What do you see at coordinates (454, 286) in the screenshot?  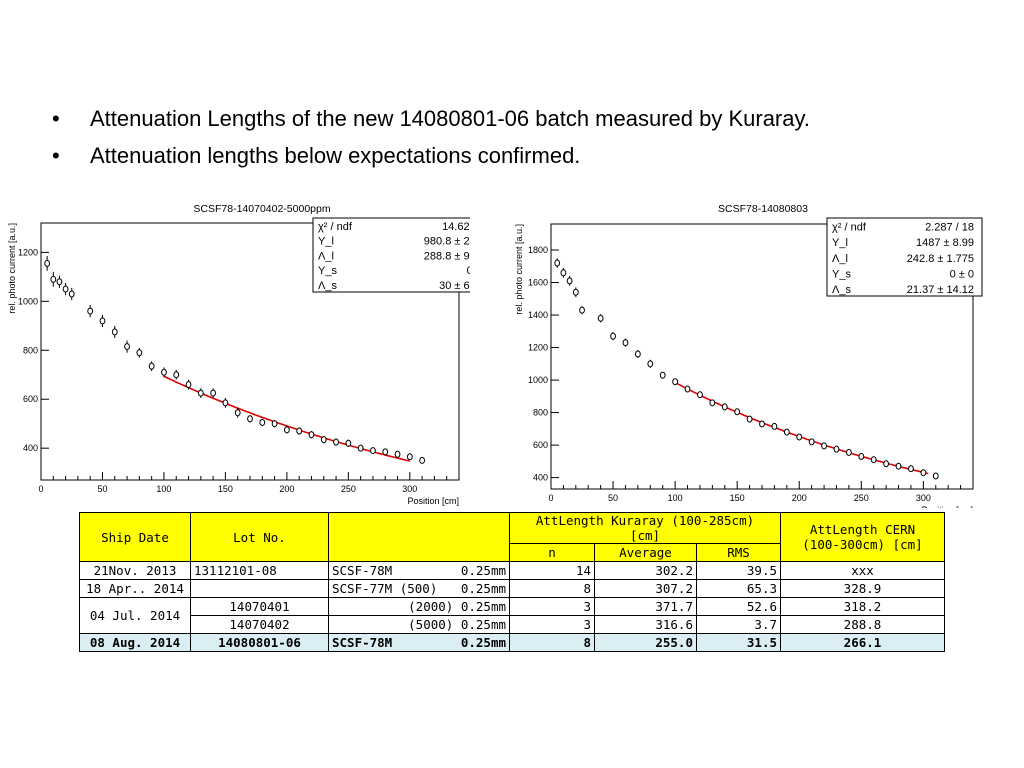 I see `stats-value: 30 ± 626.7` at bounding box center [454, 286].